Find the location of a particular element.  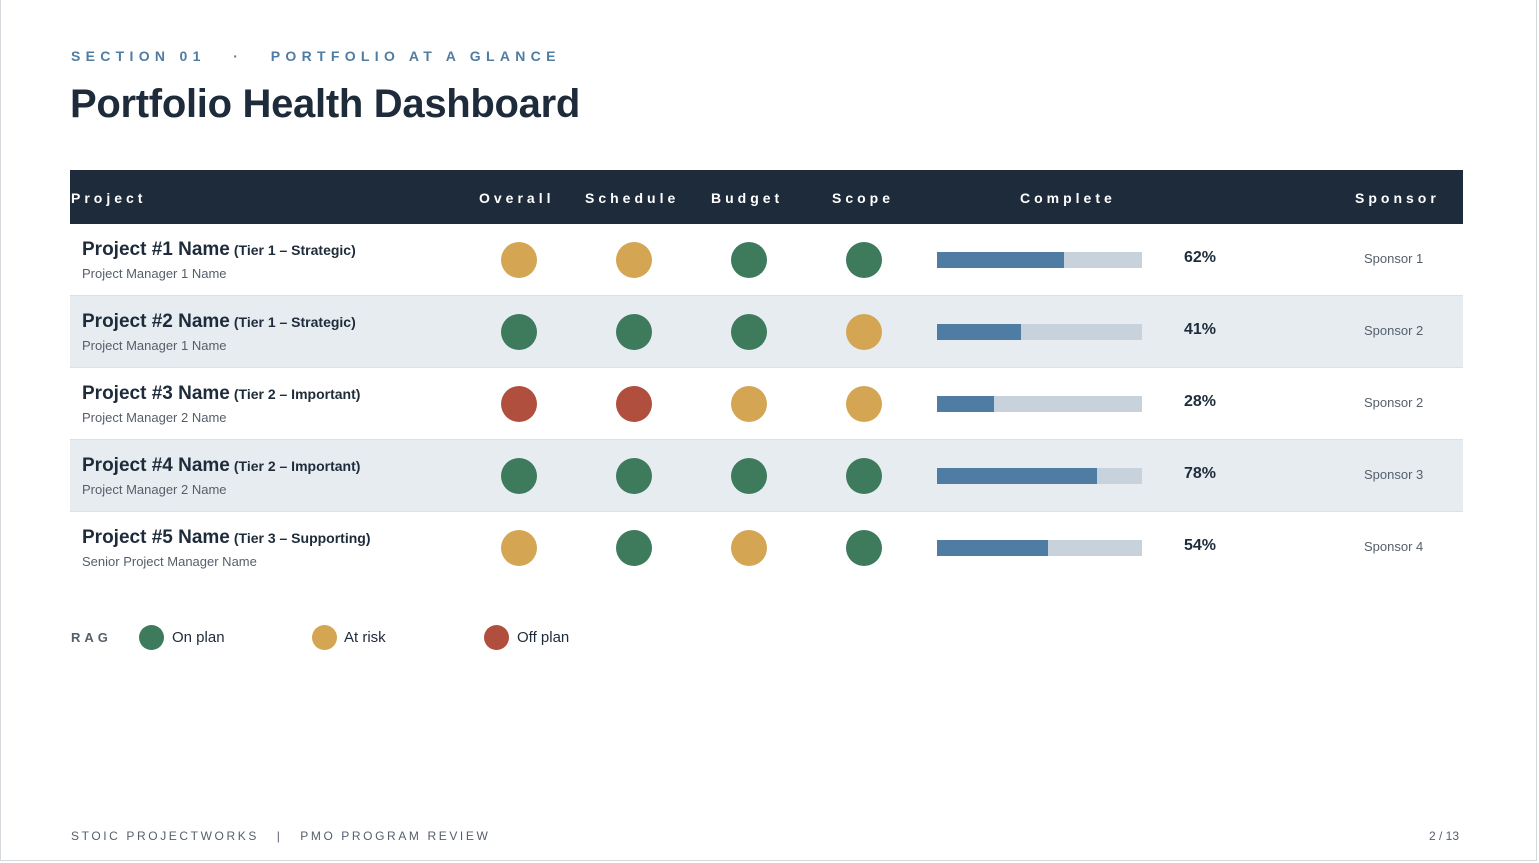

legend-title: RAG is located at coordinates (91, 637).